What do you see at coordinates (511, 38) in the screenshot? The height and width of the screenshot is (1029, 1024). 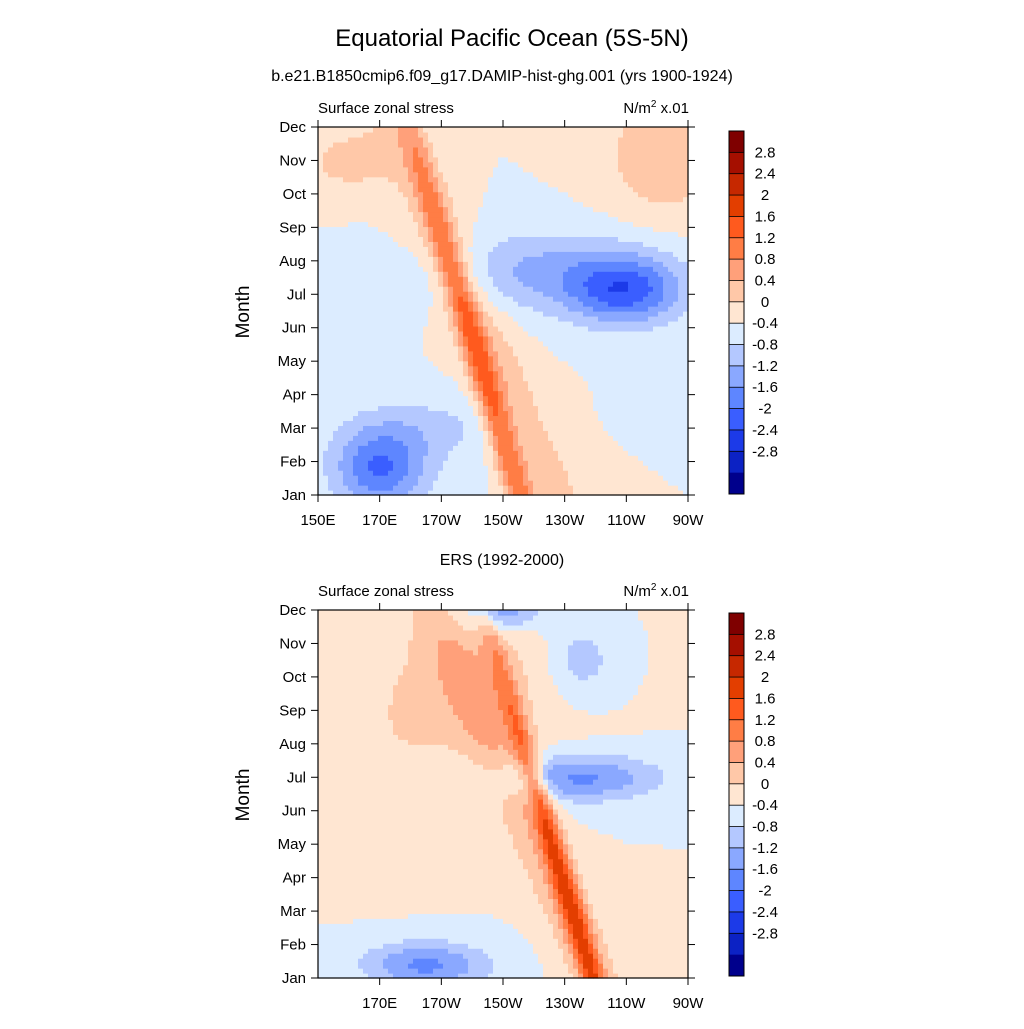 I see `figure-title: Equatorial Pacific Ocean (5S-5N)` at bounding box center [511, 38].